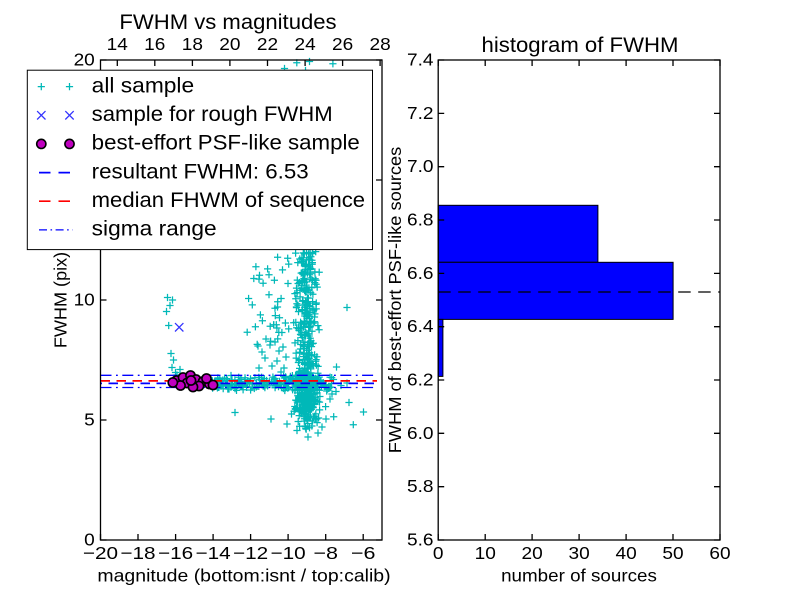 The image size is (800, 600). Describe the element at coordinates (363, 553) in the screenshot. I see `svg-text: −6` at that location.